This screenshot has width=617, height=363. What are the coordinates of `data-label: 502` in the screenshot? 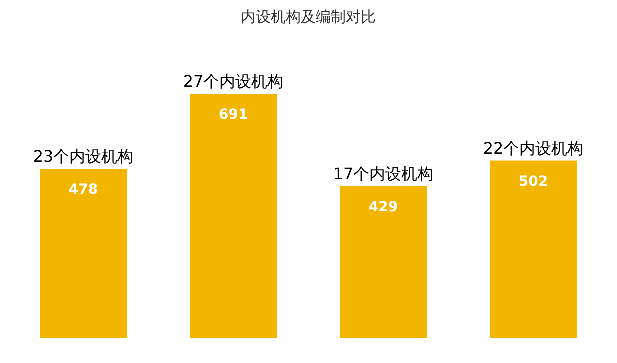 It's located at (533, 182).